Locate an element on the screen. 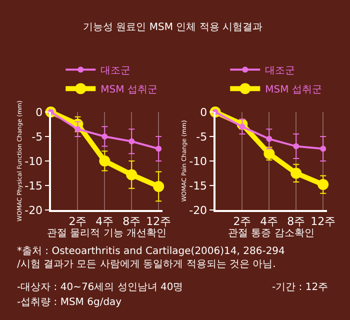  chart-title: 기능성 원료인 MSM 인체 적용 시험결과 is located at coordinates (172, 27).